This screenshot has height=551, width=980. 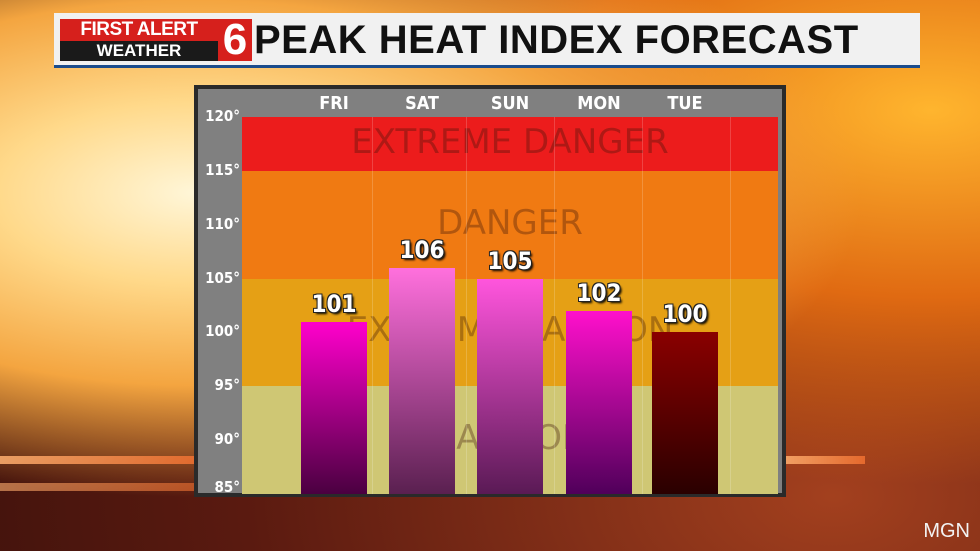 I want to click on bar-tue, so click(x=685, y=413).